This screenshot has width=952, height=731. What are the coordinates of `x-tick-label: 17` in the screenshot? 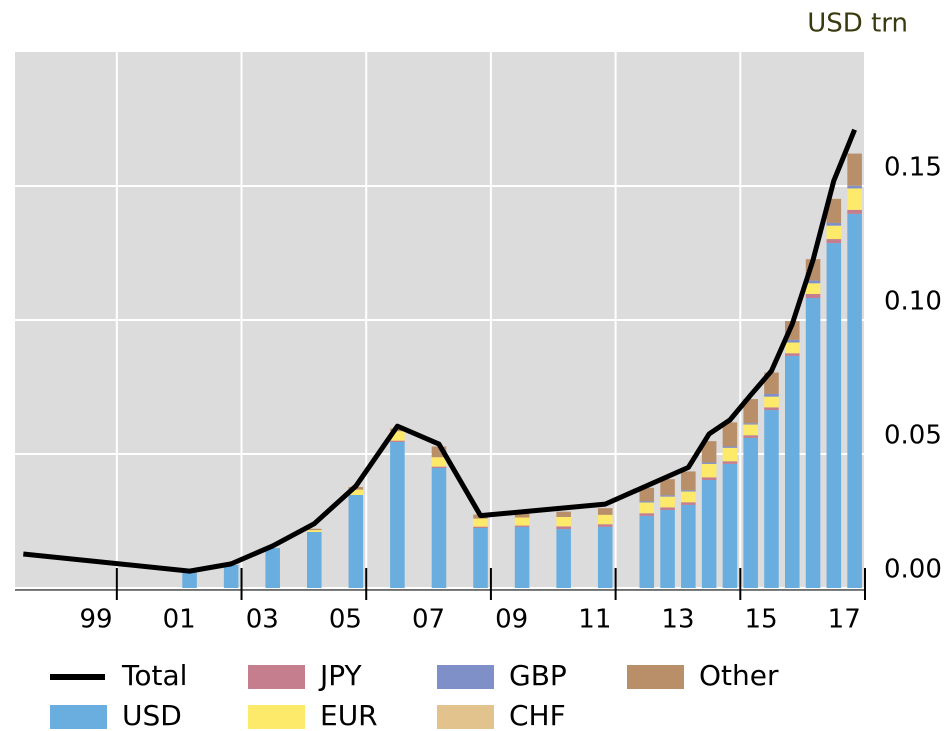 It's located at (844, 620).